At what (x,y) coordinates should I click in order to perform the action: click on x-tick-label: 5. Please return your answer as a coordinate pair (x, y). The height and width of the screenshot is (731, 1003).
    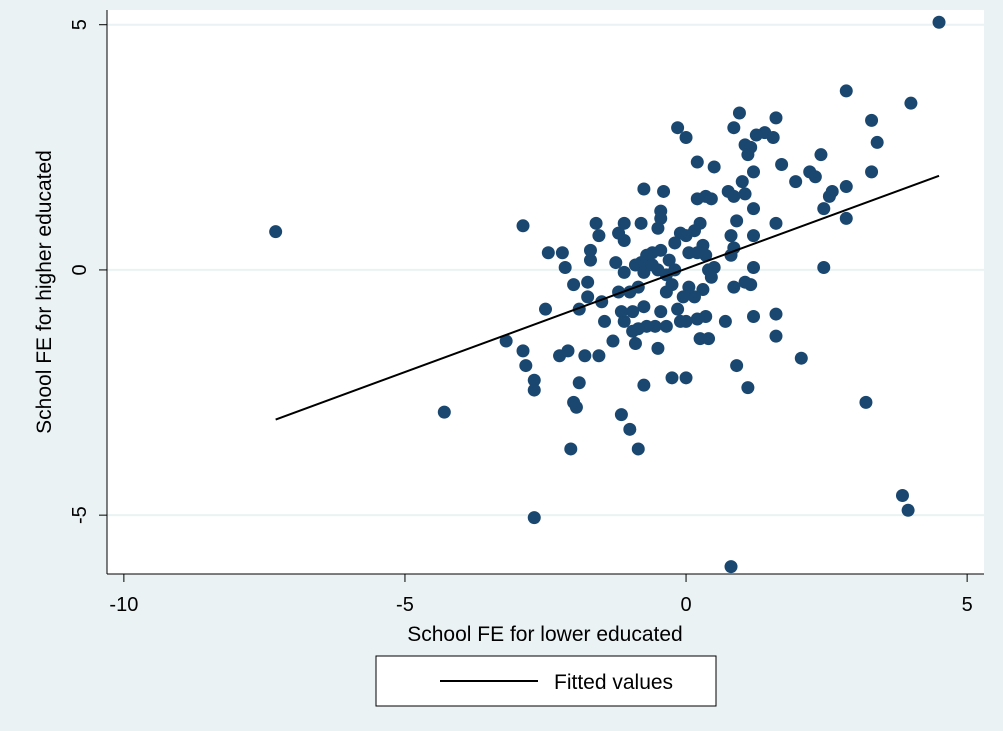
    Looking at the image, I should click on (967, 605).